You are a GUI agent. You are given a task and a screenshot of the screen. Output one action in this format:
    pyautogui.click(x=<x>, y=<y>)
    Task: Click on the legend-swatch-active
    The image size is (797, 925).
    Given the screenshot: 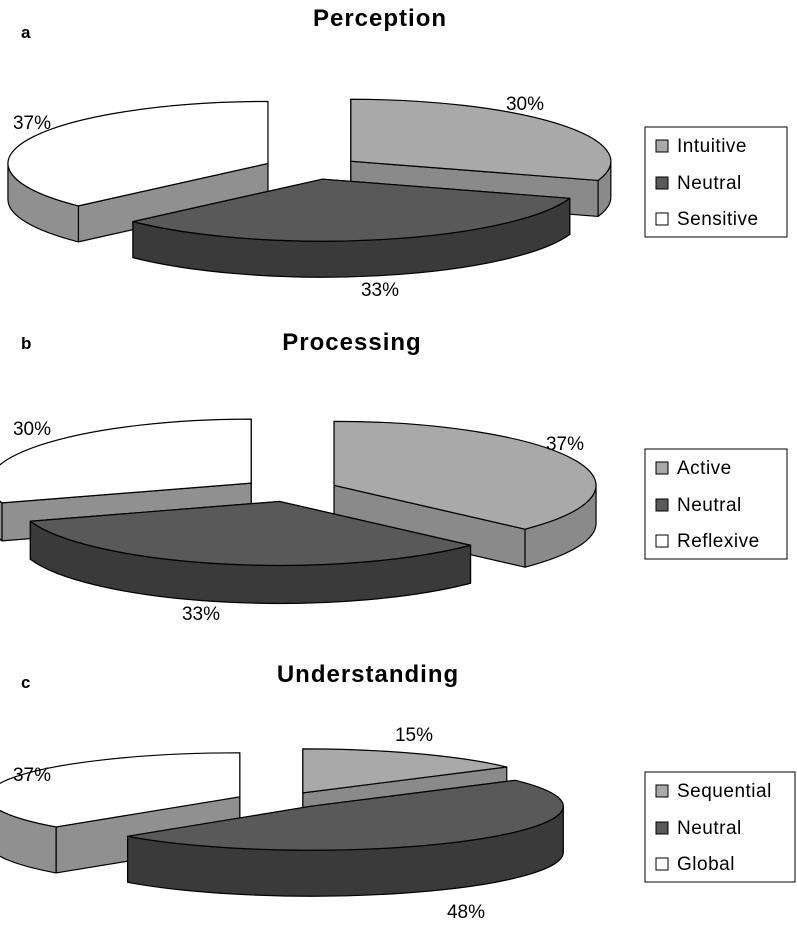 What is the action you would take?
    pyautogui.click(x=662, y=468)
    